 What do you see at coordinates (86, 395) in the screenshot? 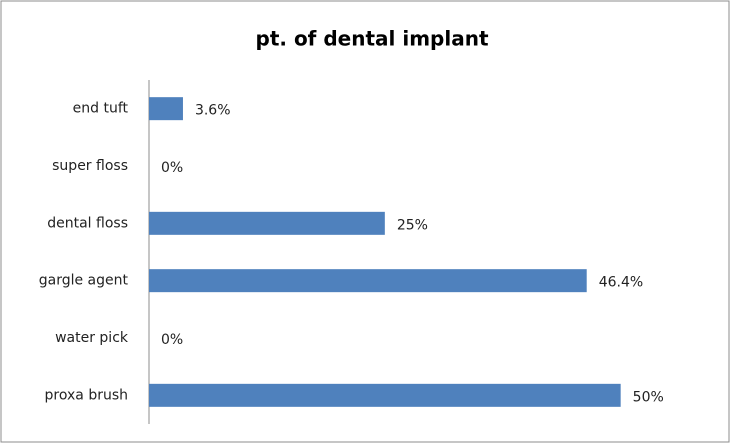
I see `y-tick-label: proxa brush` at bounding box center [86, 395].